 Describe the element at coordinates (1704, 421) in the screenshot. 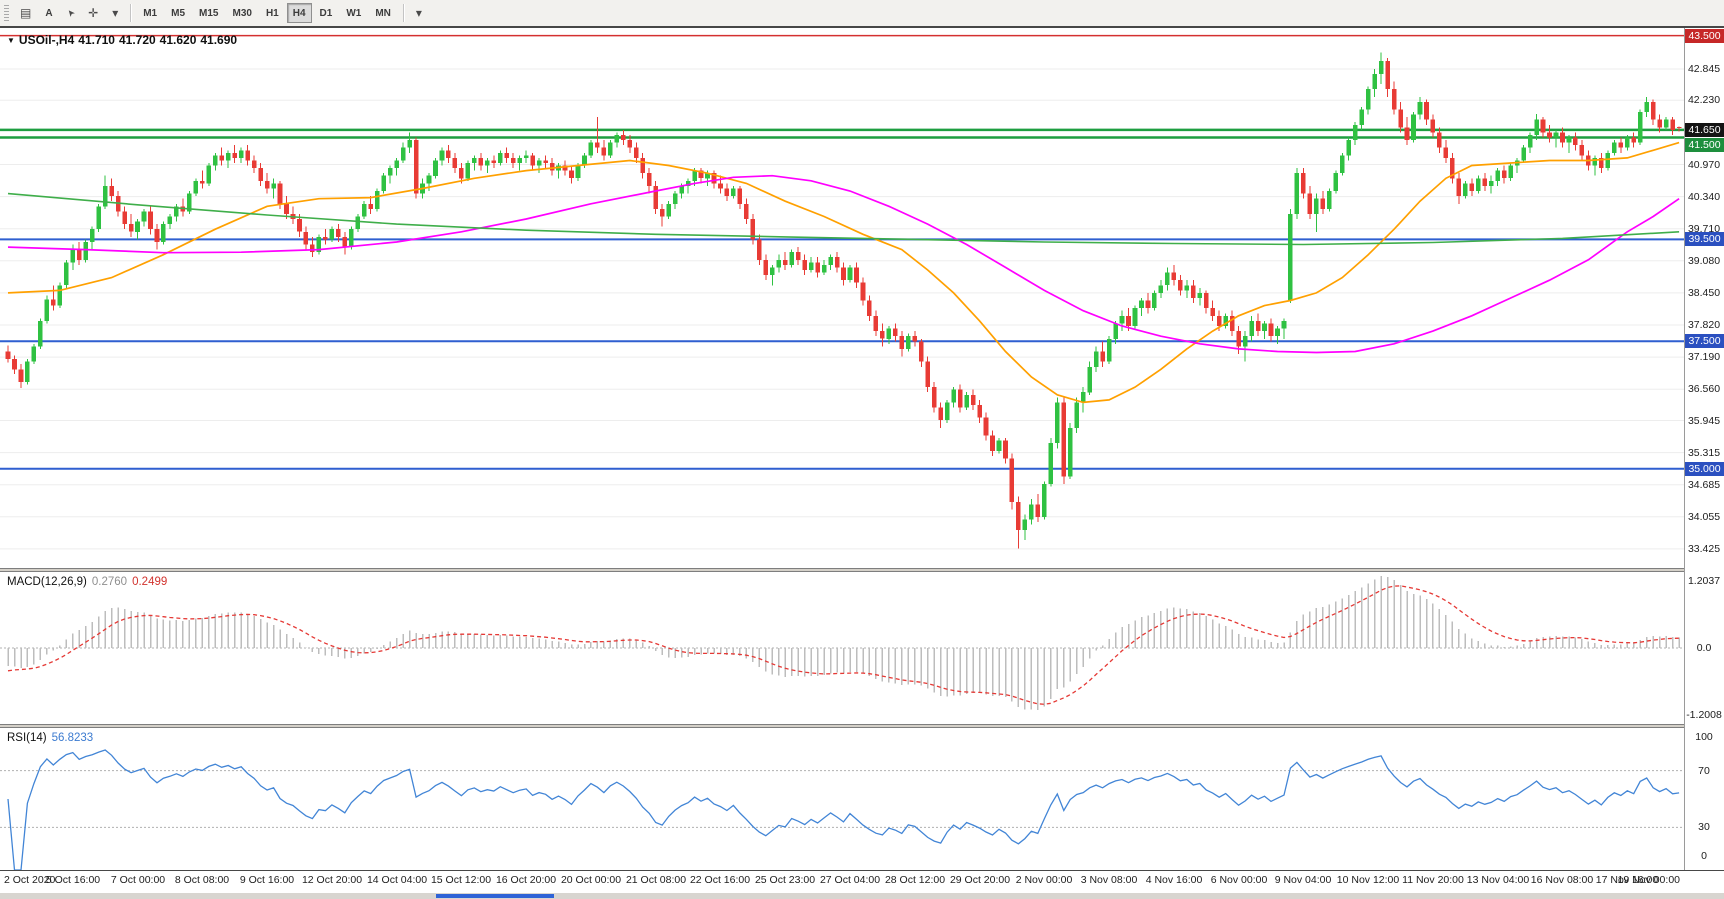

I see `price-tick-label: 35.945` at that location.